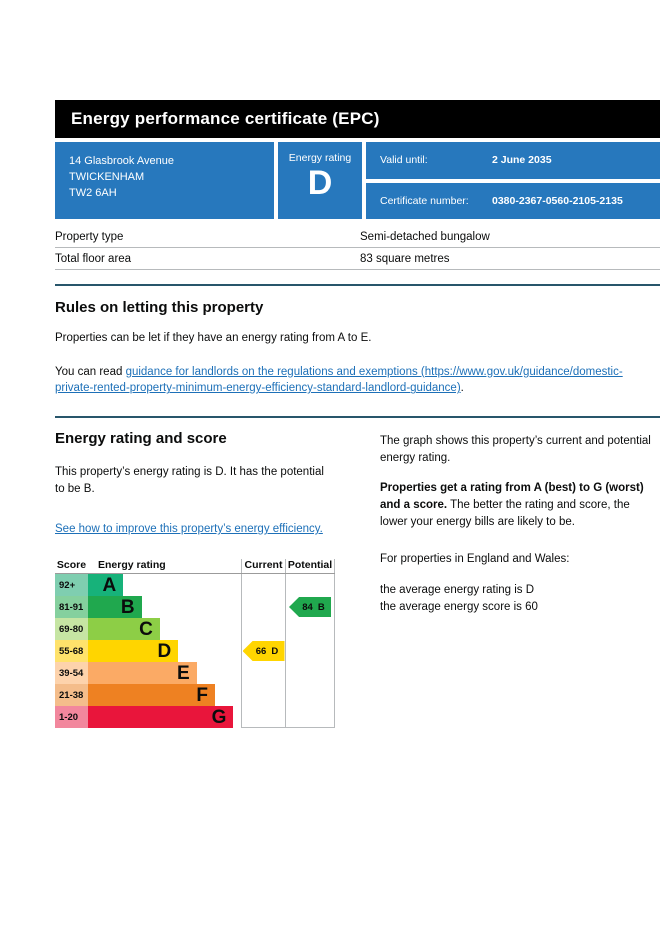 Image resolution: width=670 pixels, height=948 pixels. I want to click on epc-band-row-c: 69-80 C, so click(195, 629).